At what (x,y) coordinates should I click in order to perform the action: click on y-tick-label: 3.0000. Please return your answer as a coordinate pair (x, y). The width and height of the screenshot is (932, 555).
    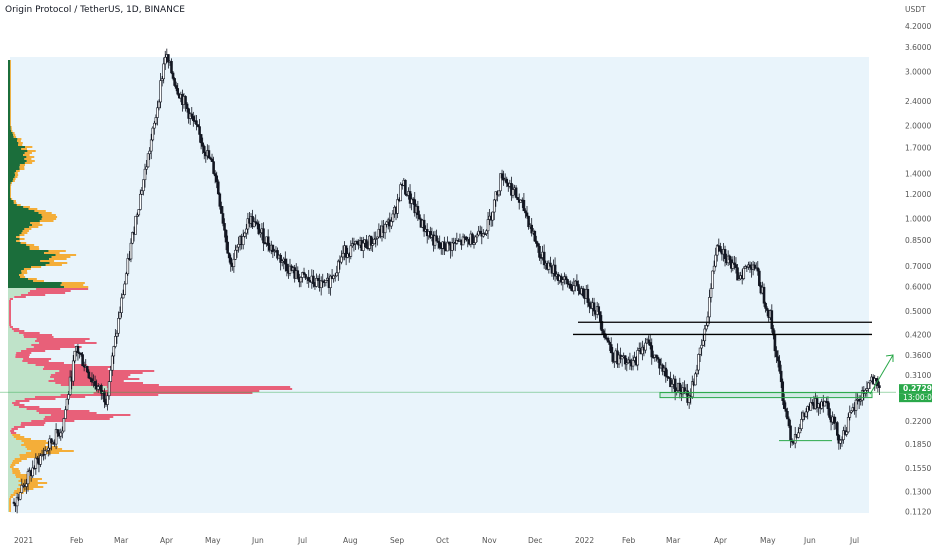
    Looking at the image, I should click on (918, 71).